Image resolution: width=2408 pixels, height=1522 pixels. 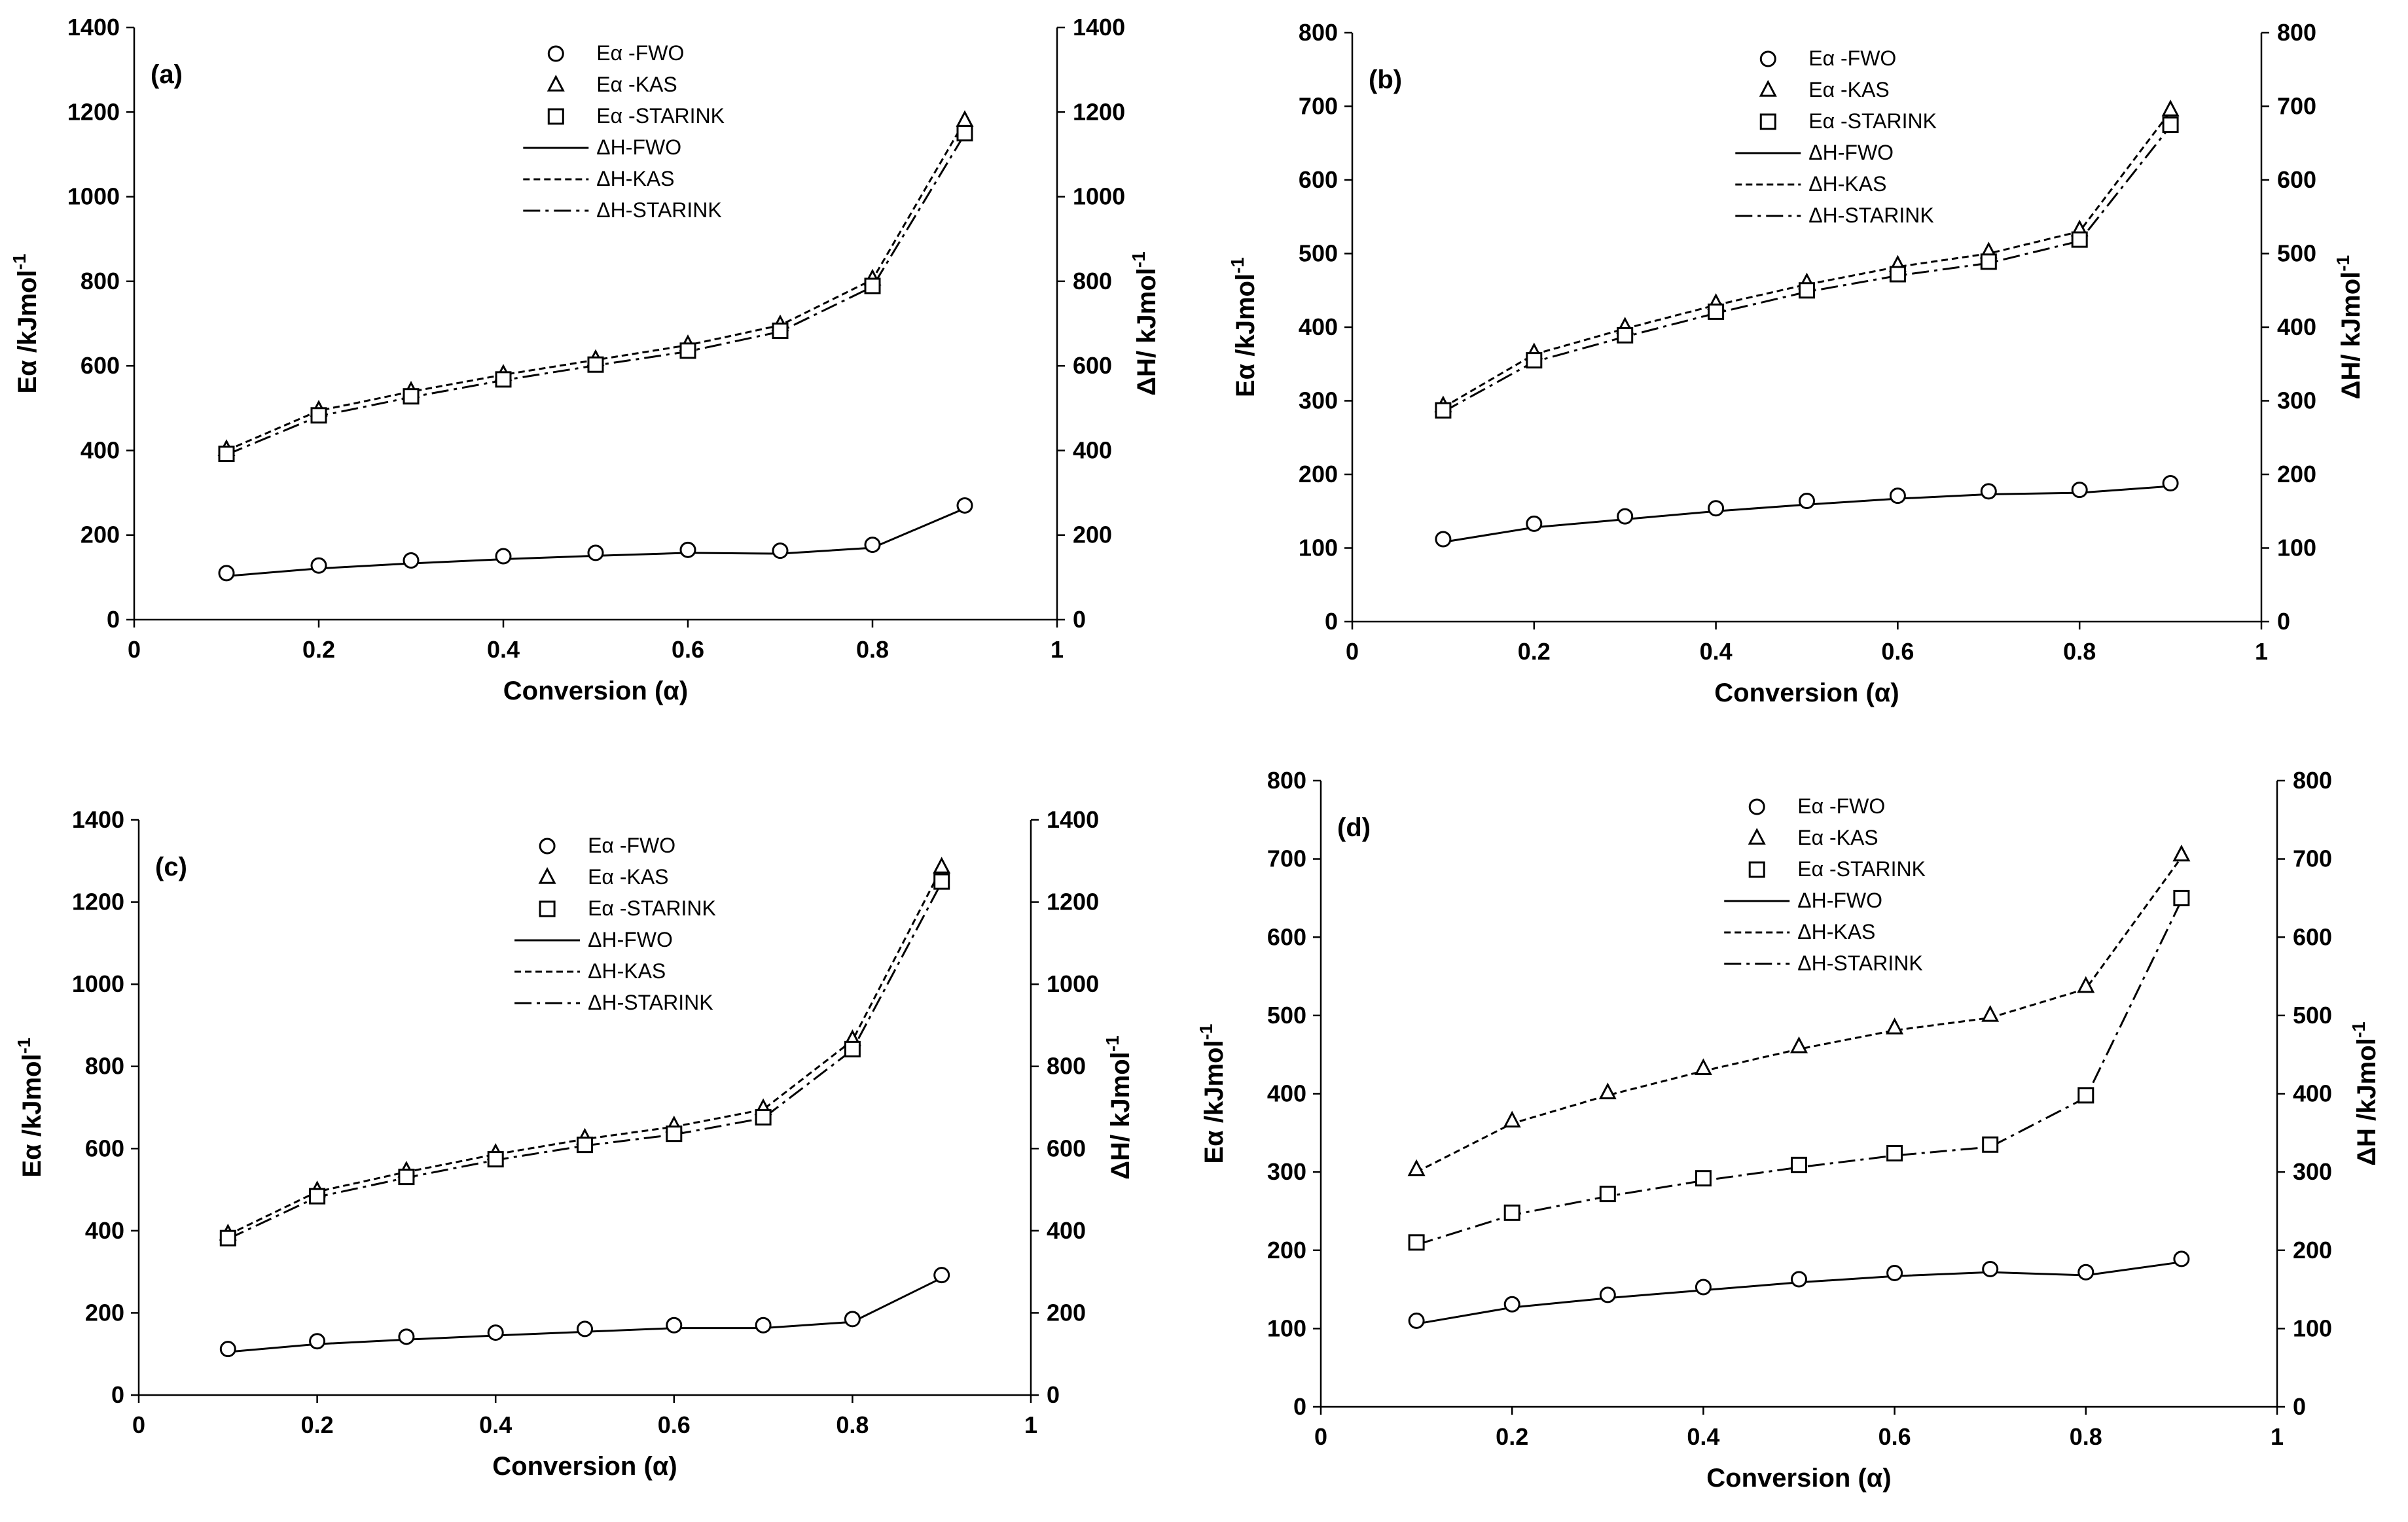 I want to click on right-y-tick-label: 300, so click(x=2312, y=1171).